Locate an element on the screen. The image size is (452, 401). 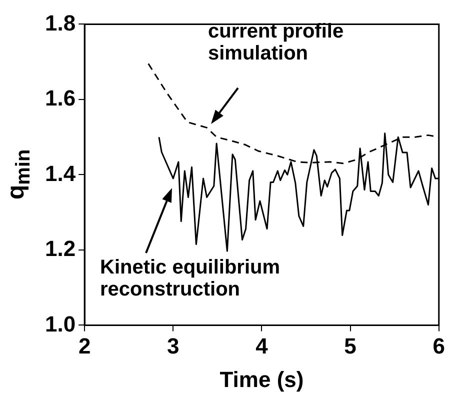
x-tick-label: 5 is located at coordinates (350, 345).